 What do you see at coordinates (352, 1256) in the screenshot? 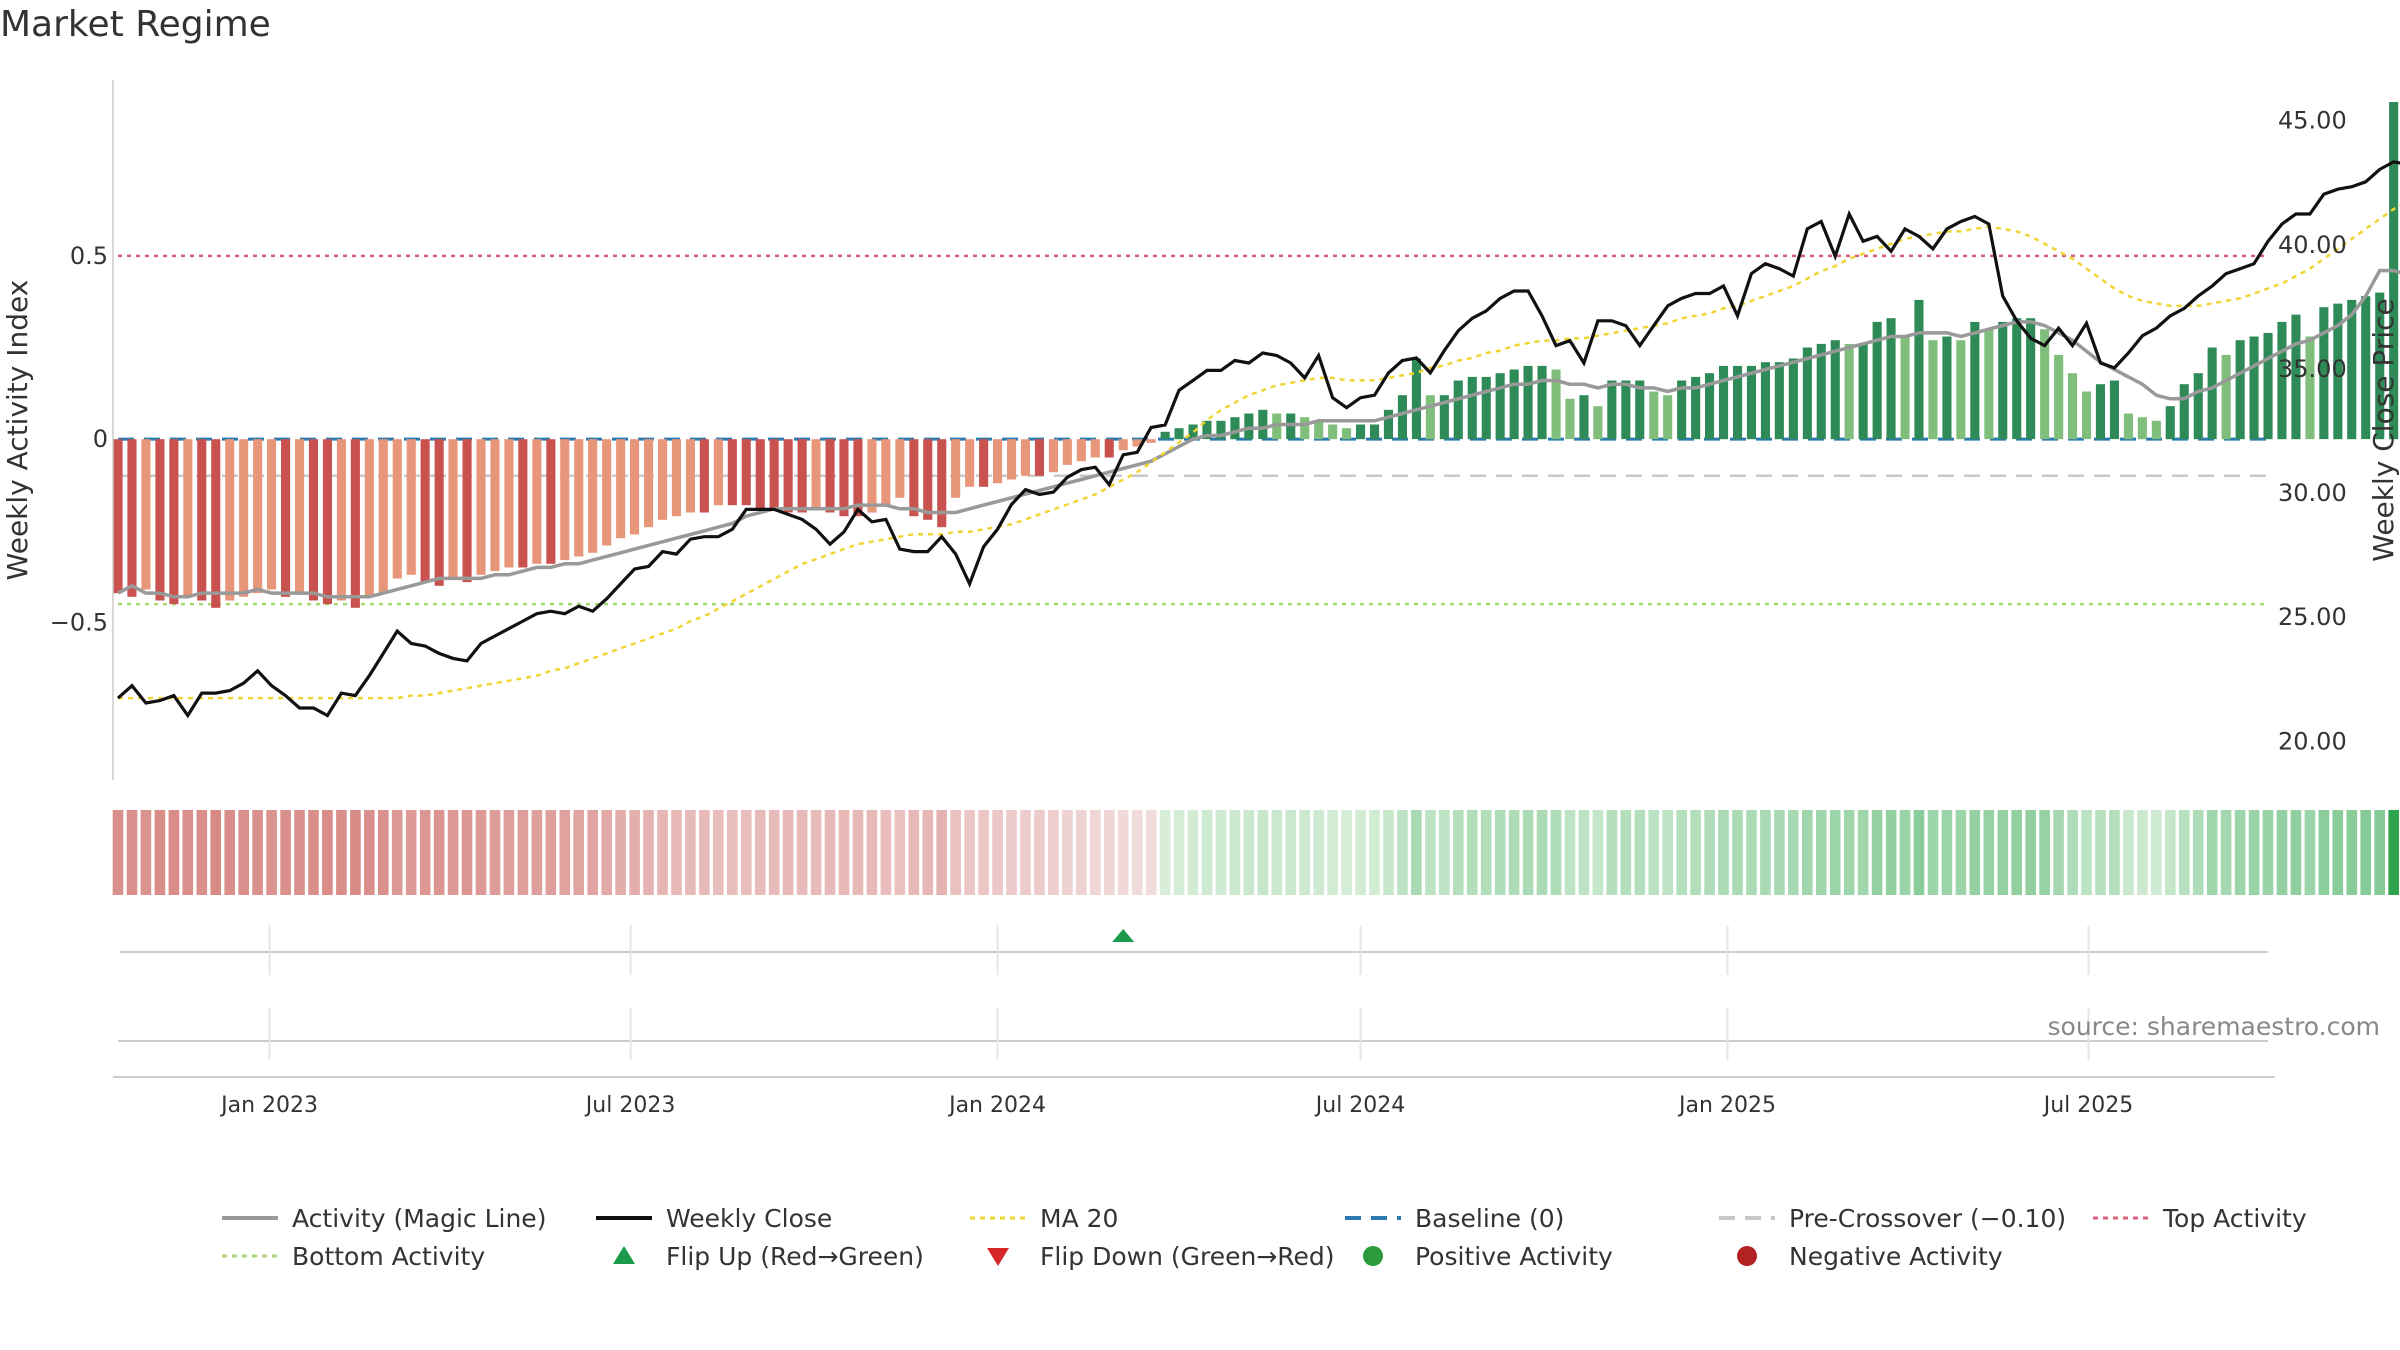
I see `legend-item-bottom-activity: Bottom Activity` at bounding box center [352, 1256].